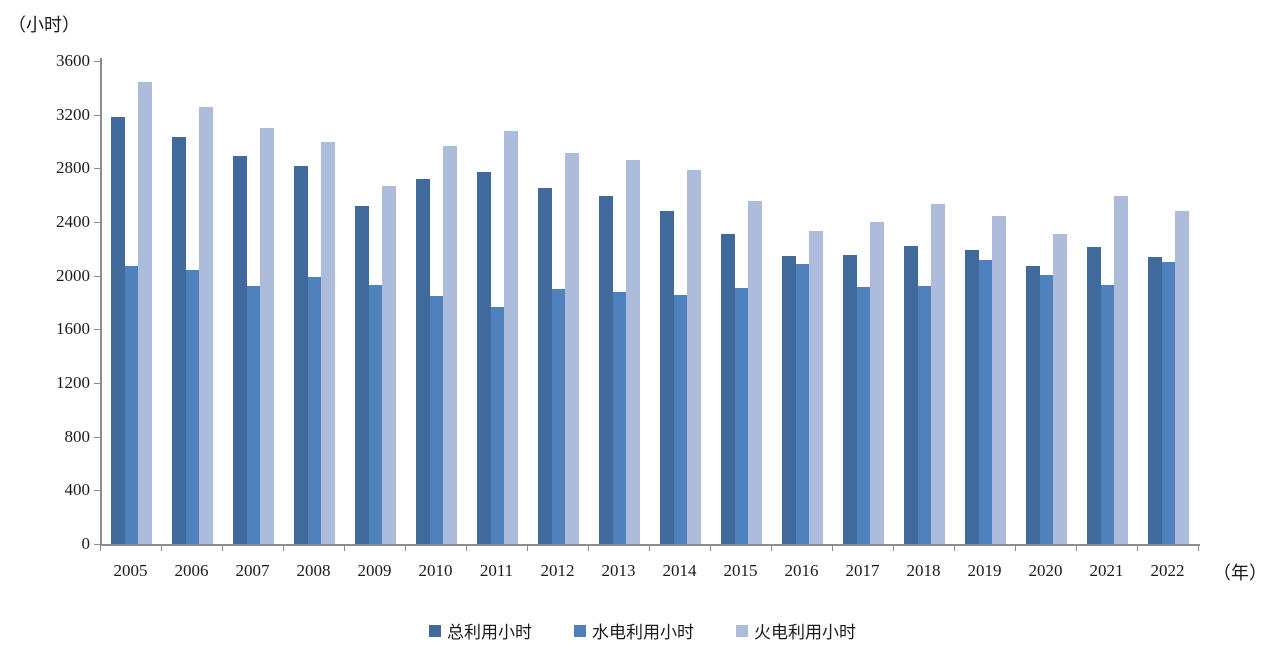 The image size is (1285, 667). I want to click on y-tick-label: 0, so click(86, 543).